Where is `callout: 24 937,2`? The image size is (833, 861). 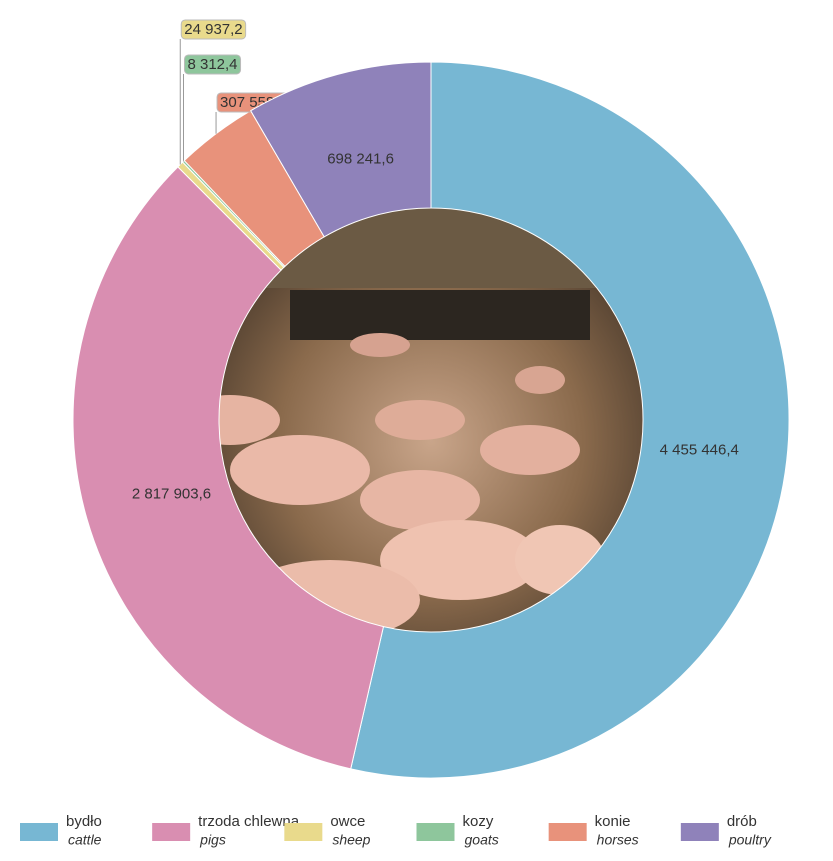
callout: 24 937,2 is located at coordinates (213, 92).